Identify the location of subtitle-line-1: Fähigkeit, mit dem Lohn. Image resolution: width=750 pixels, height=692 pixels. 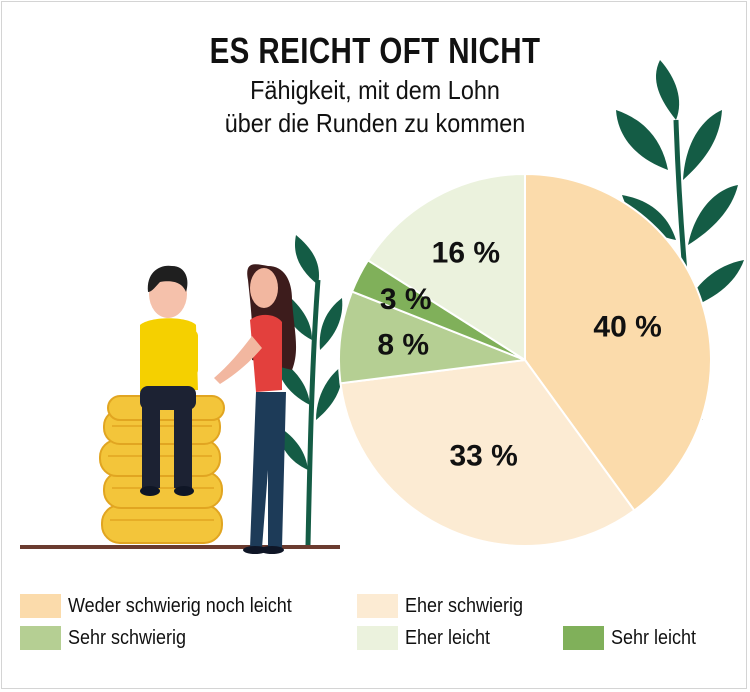
(375, 90).